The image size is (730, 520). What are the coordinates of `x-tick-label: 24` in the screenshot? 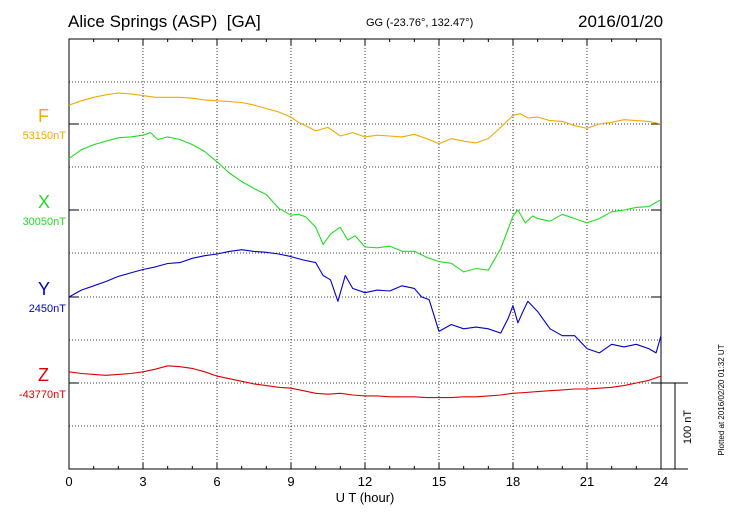 It's located at (661, 481).